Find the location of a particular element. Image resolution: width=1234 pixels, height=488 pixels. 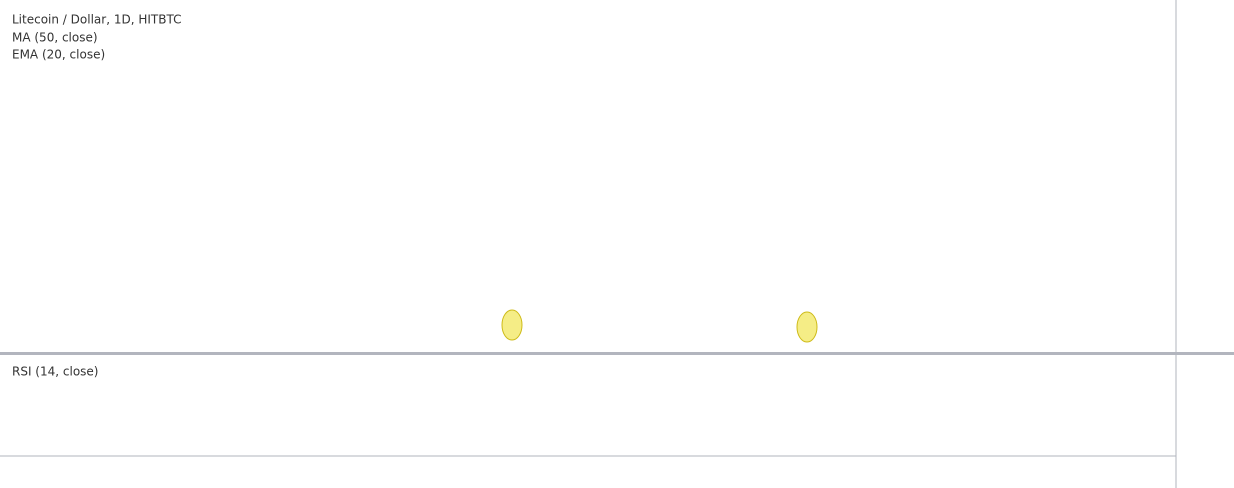

legend-entry: EMA (20, close) is located at coordinates (58, 55).